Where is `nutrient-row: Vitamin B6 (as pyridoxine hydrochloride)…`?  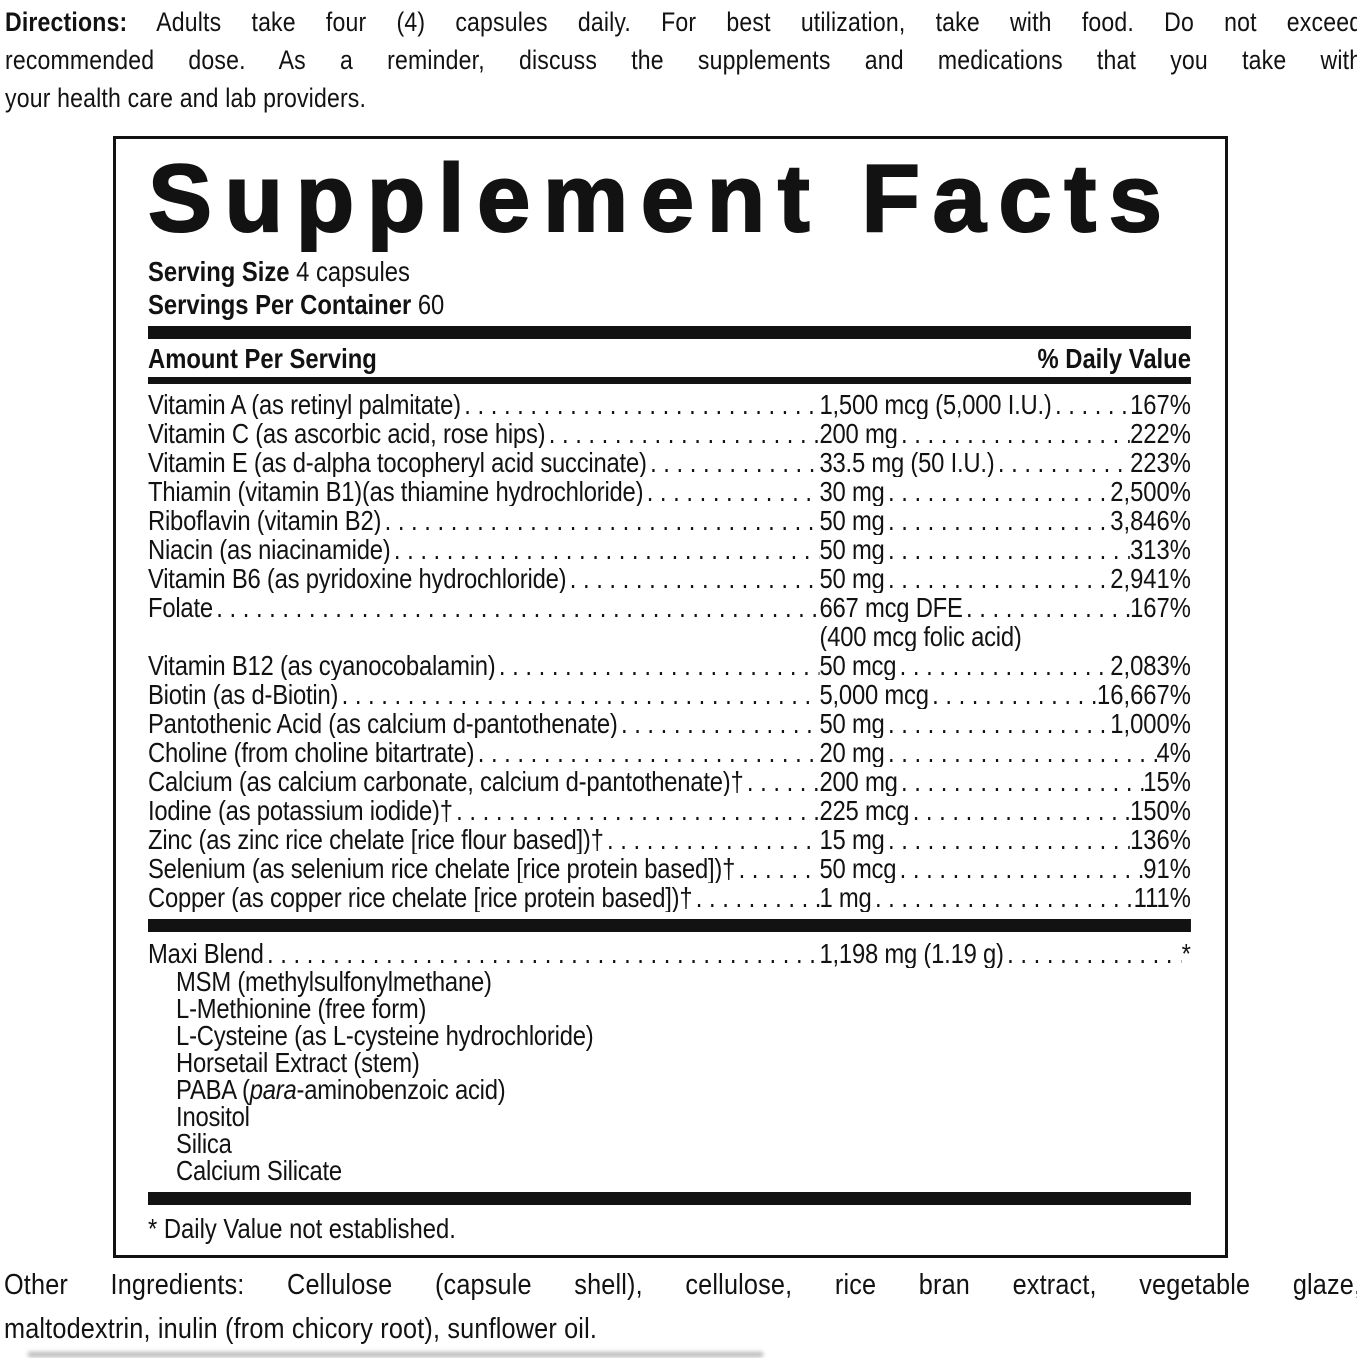
nutrient-row: Vitamin B6 (as pyridoxine hydrochloride)… is located at coordinates (669, 578).